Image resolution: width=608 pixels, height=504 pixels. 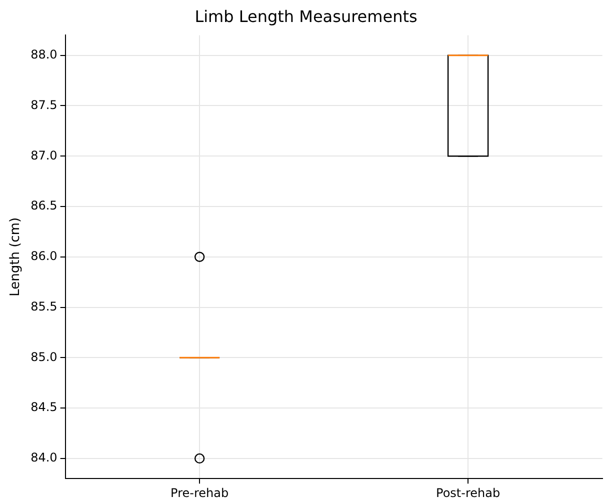 I want to click on y-tick-label: 85.5, so click(x=44, y=306).